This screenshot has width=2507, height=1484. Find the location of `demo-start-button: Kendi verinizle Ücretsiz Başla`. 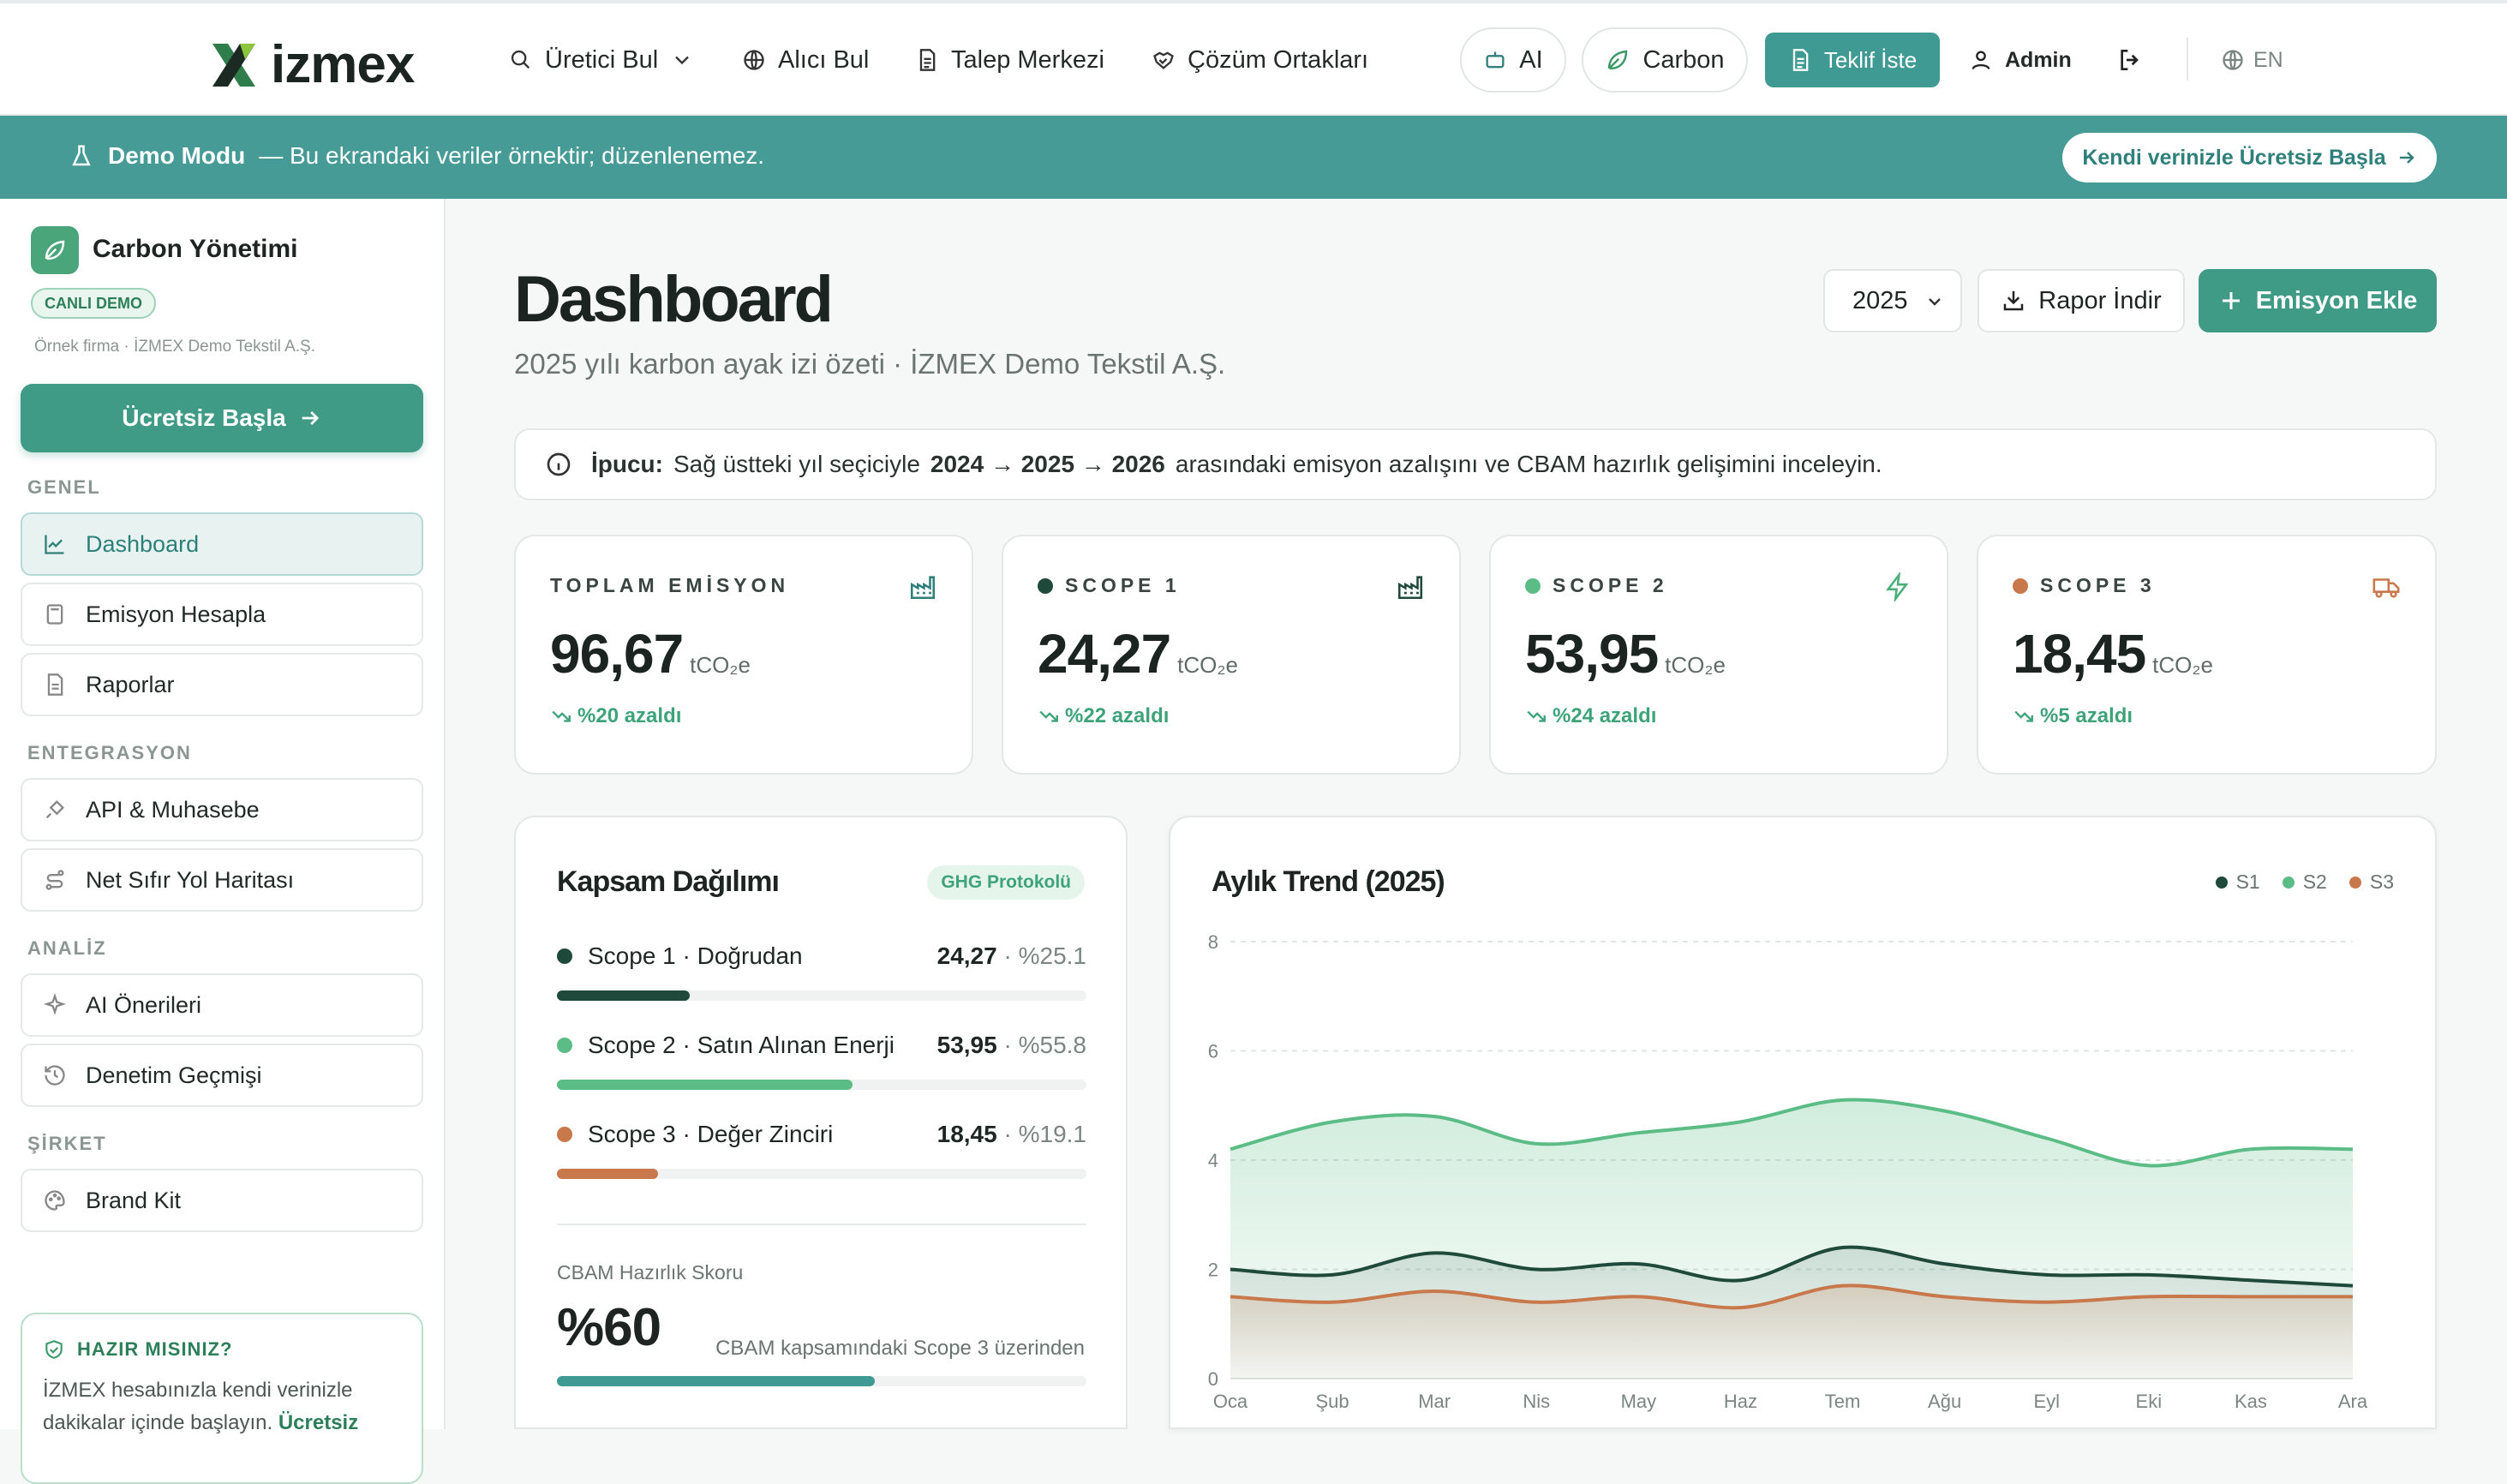

demo-start-button: Kendi verinizle Ücretsiz Başla is located at coordinates (2249, 158).